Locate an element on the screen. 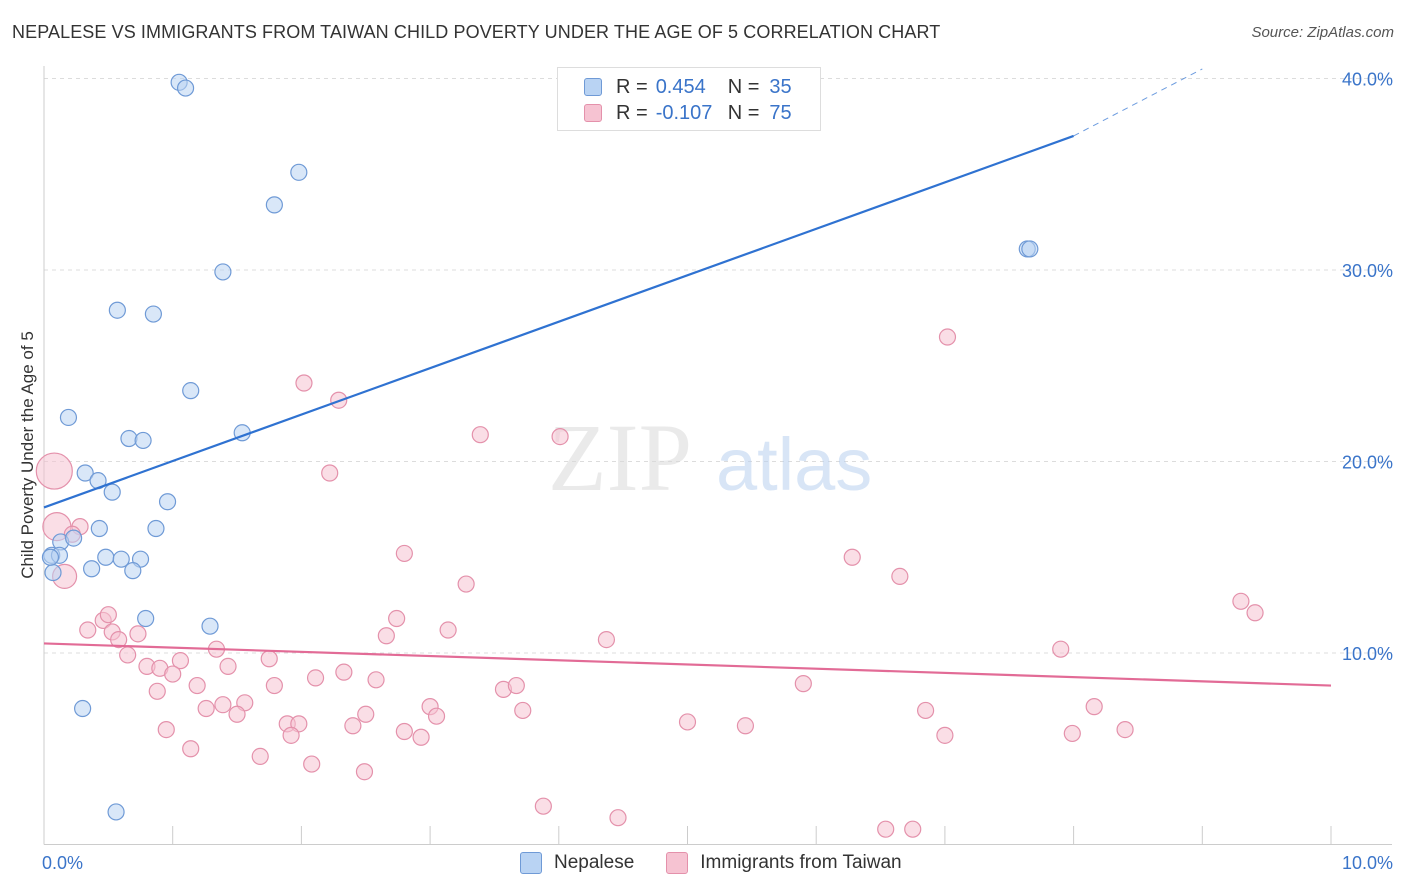  legend-r-value: -0.107 is located at coordinates (684, 112).